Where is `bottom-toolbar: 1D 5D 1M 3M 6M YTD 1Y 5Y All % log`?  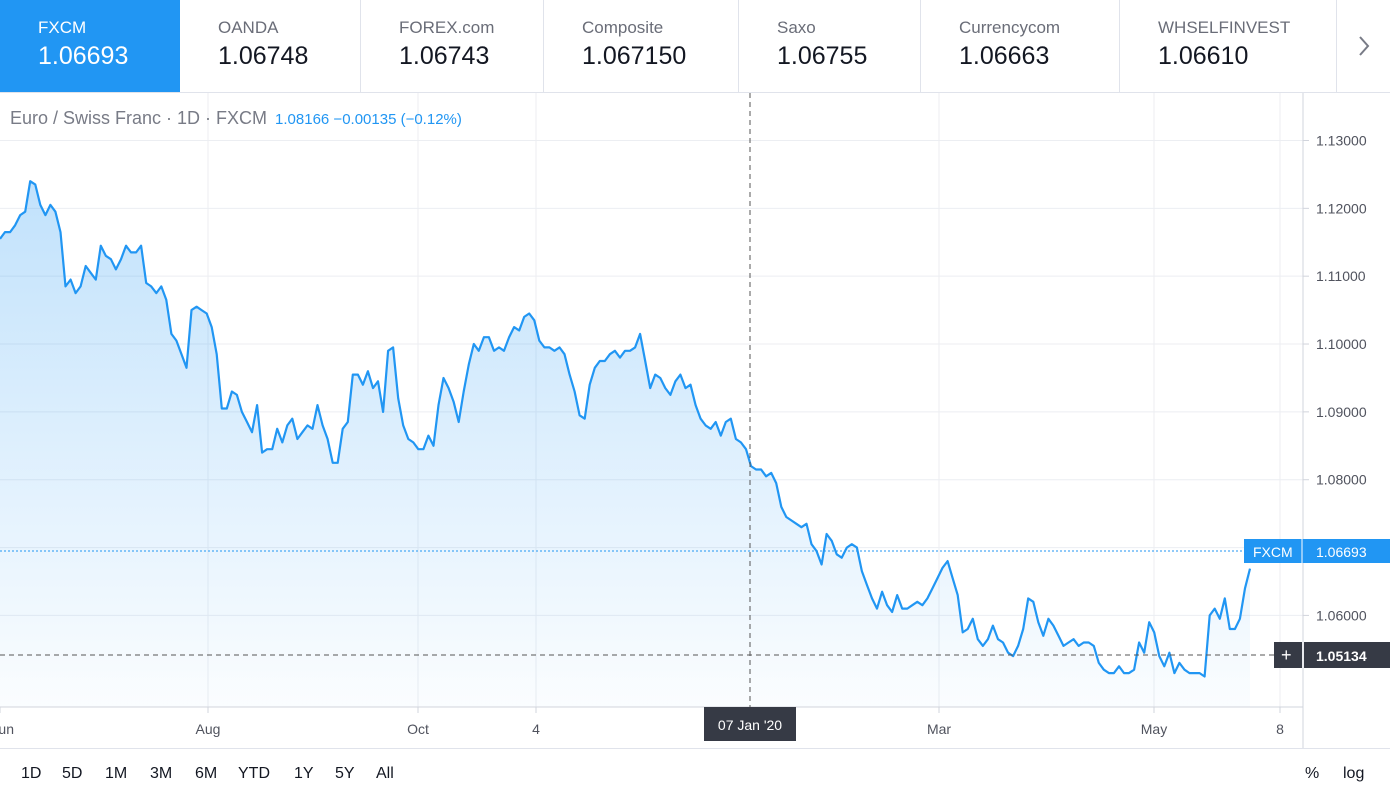 bottom-toolbar: 1D 5D 1M 3M 6M YTD 1Y 5Y All % log is located at coordinates (695, 774).